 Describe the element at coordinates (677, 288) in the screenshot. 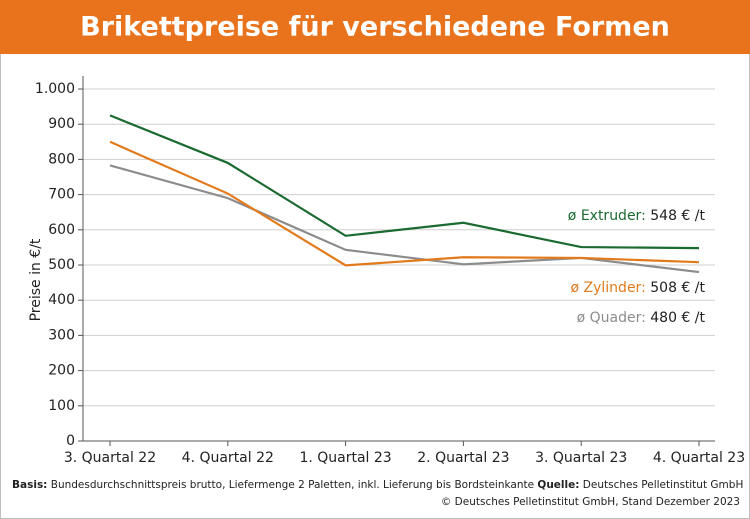

I see `value-label: 508 € /t` at that location.